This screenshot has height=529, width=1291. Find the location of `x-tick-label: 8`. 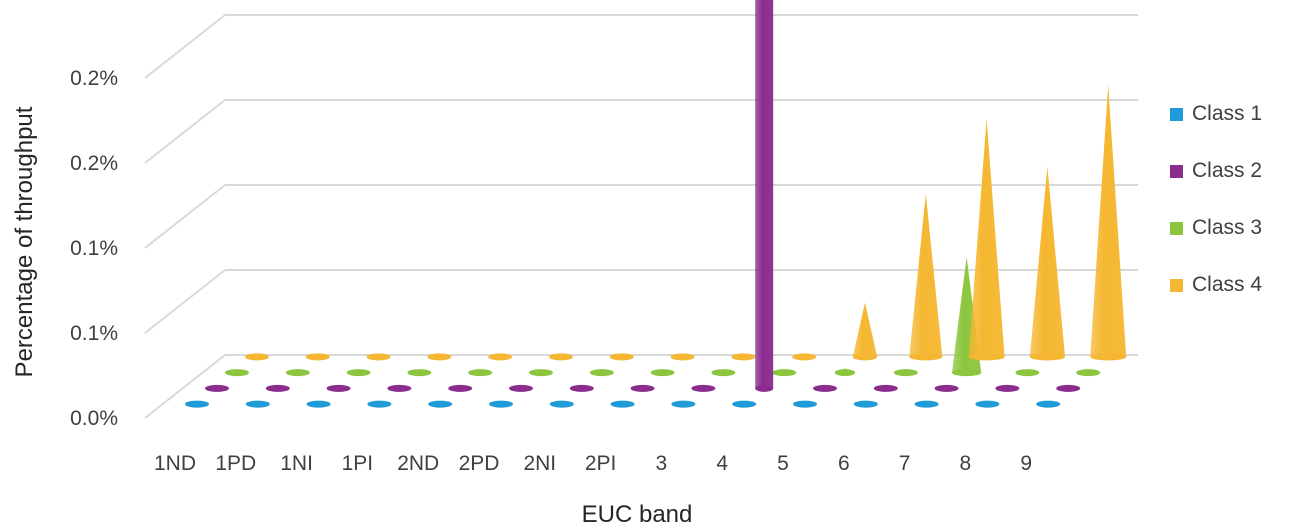

x-tick-label: 8 is located at coordinates (966, 463).